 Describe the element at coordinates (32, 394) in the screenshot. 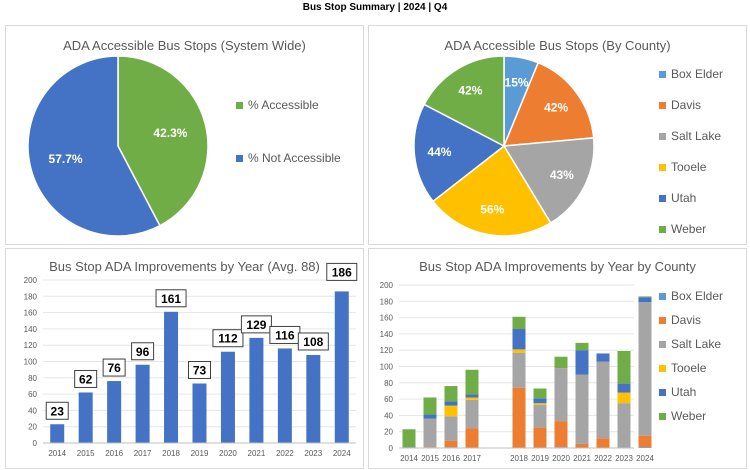

I see `y-tick-label: 60` at that location.